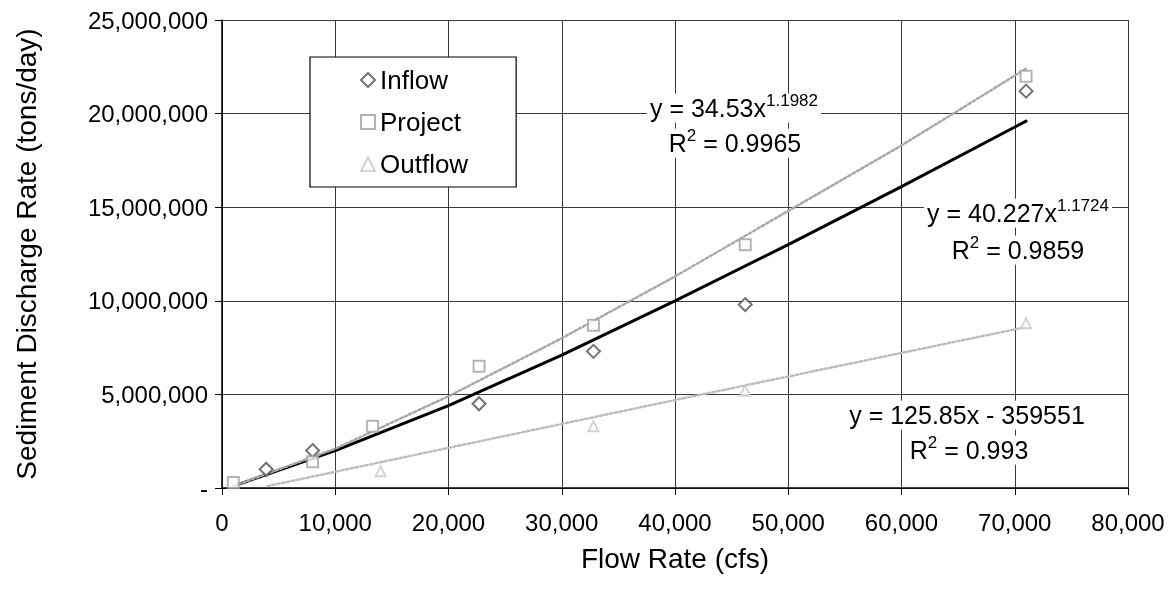 This screenshot has height=599, width=1169. What do you see at coordinates (26, 254) in the screenshot?
I see `y-axis-title: Sediment Discharge Rate (tons/day)` at bounding box center [26, 254].